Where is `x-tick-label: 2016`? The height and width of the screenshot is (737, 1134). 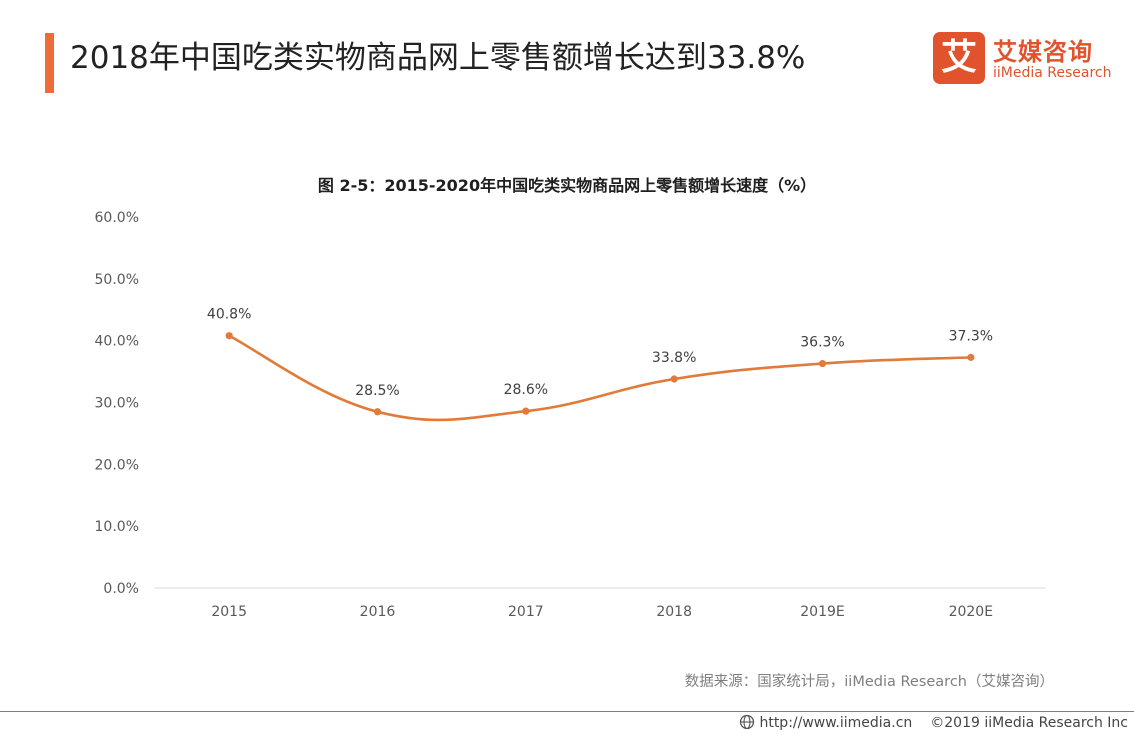 x-tick-label: 2016 is located at coordinates (378, 612).